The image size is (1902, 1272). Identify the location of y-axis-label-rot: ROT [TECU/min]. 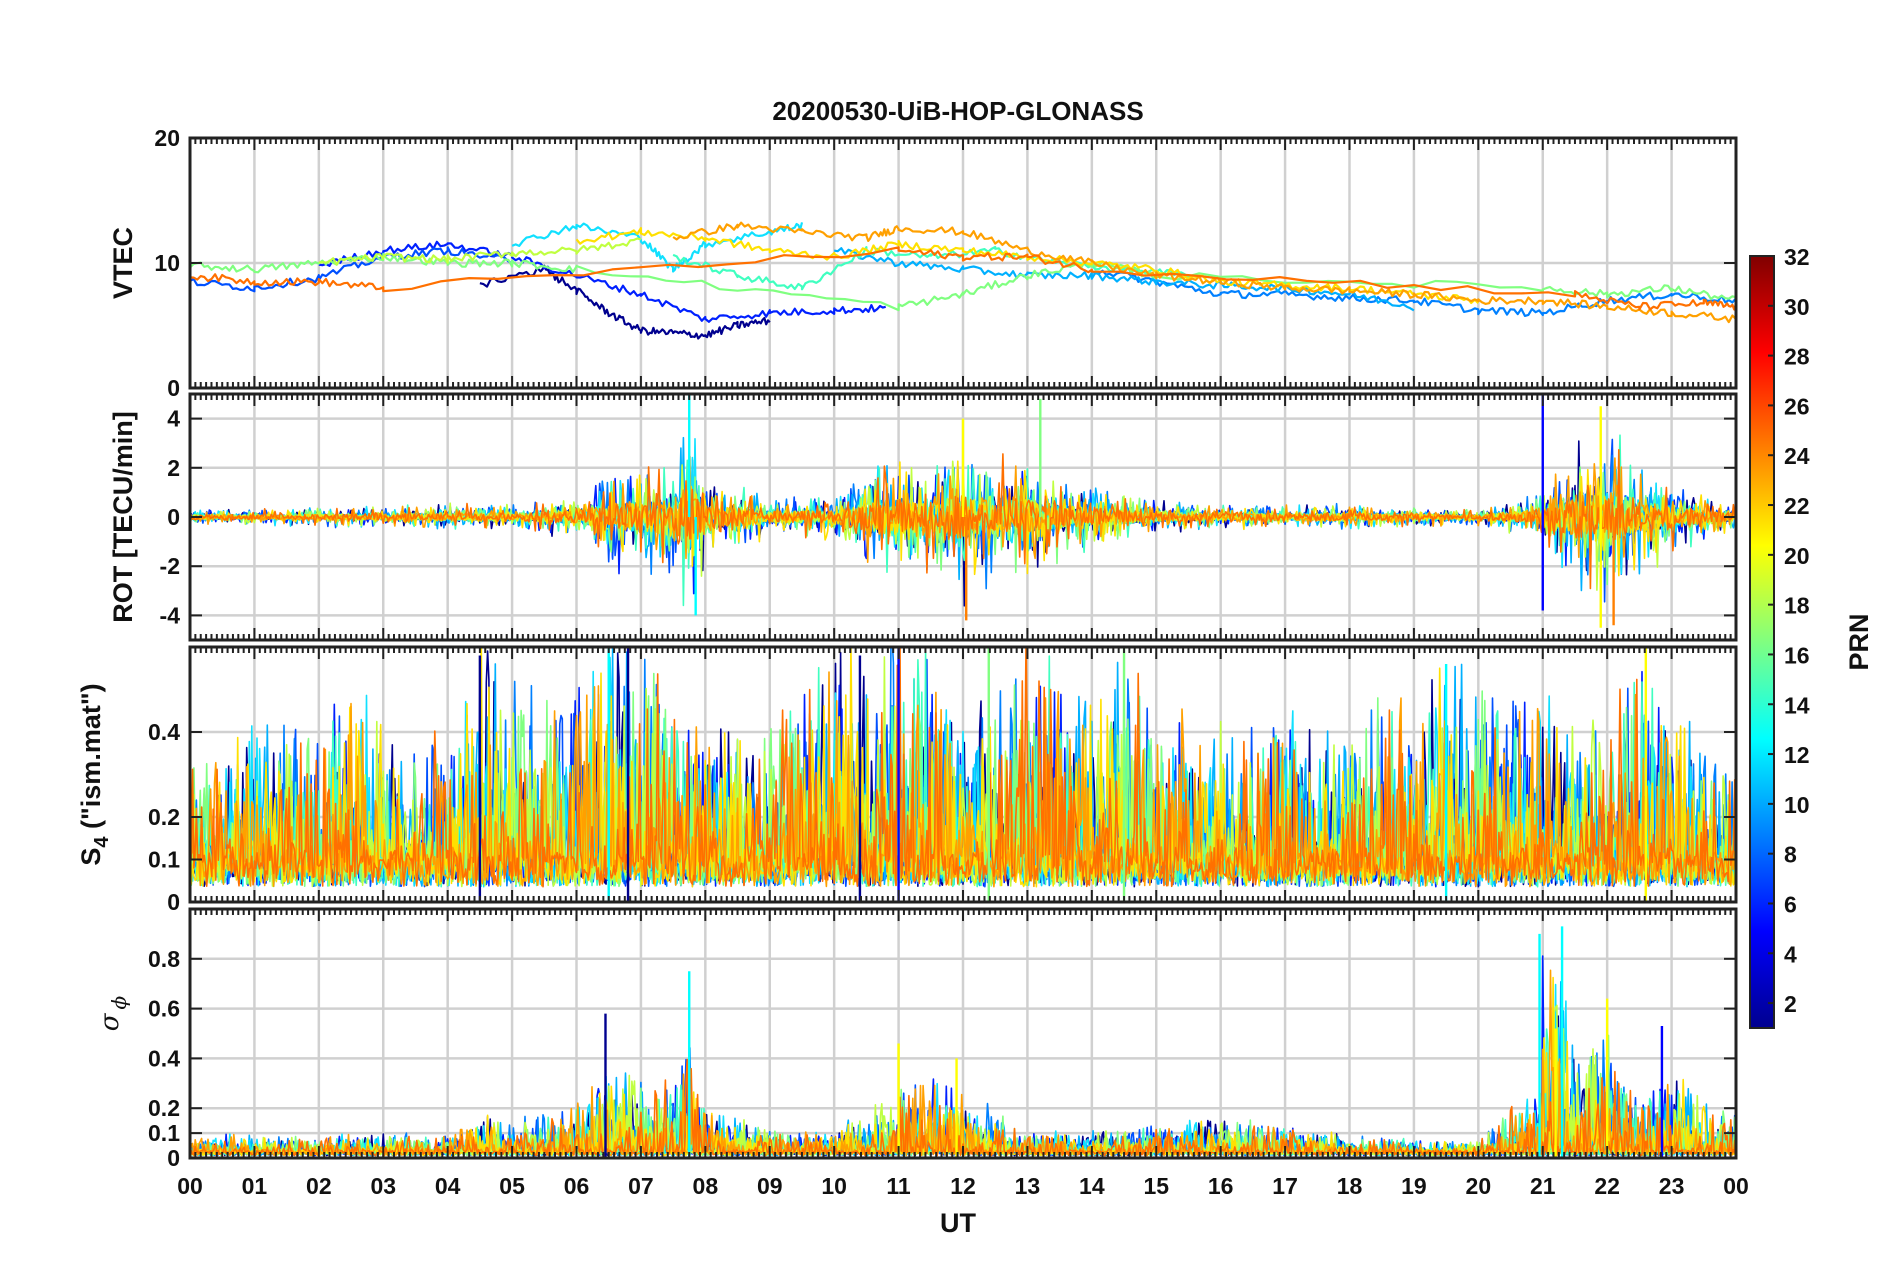
(123, 516).